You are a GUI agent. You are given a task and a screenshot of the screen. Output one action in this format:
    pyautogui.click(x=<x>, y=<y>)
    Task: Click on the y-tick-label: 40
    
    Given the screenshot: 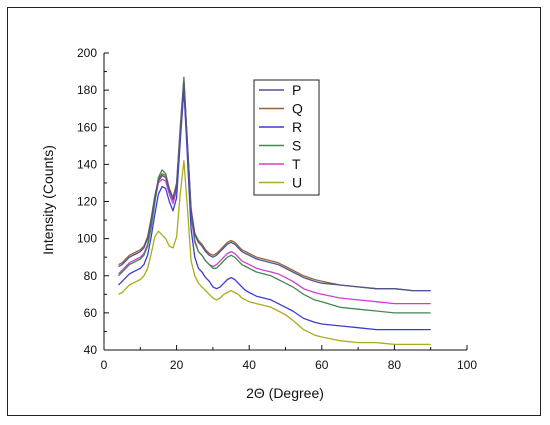 What is the action you would take?
    pyautogui.click(x=91, y=350)
    